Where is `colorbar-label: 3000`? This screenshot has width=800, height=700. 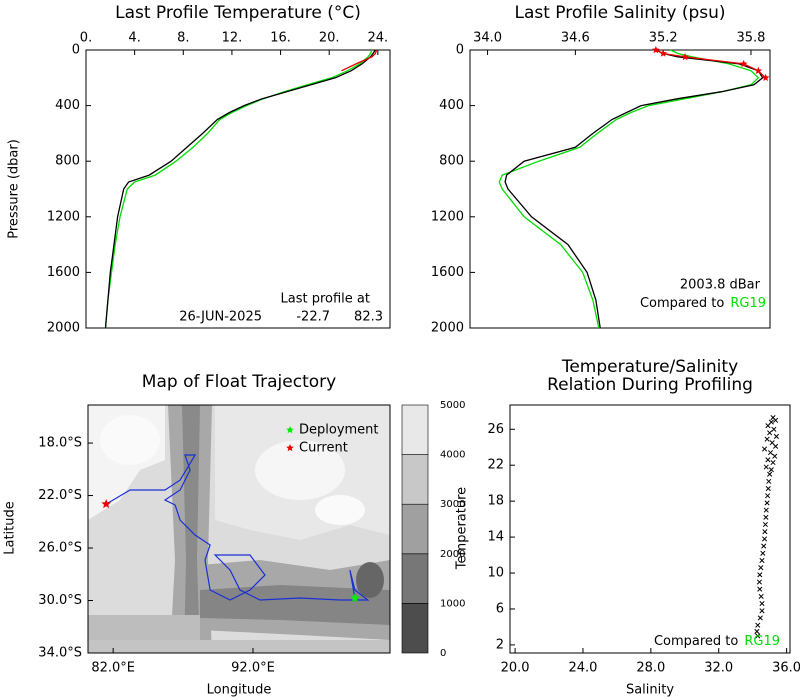
colorbar-label: 3000 is located at coordinates (452, 504).